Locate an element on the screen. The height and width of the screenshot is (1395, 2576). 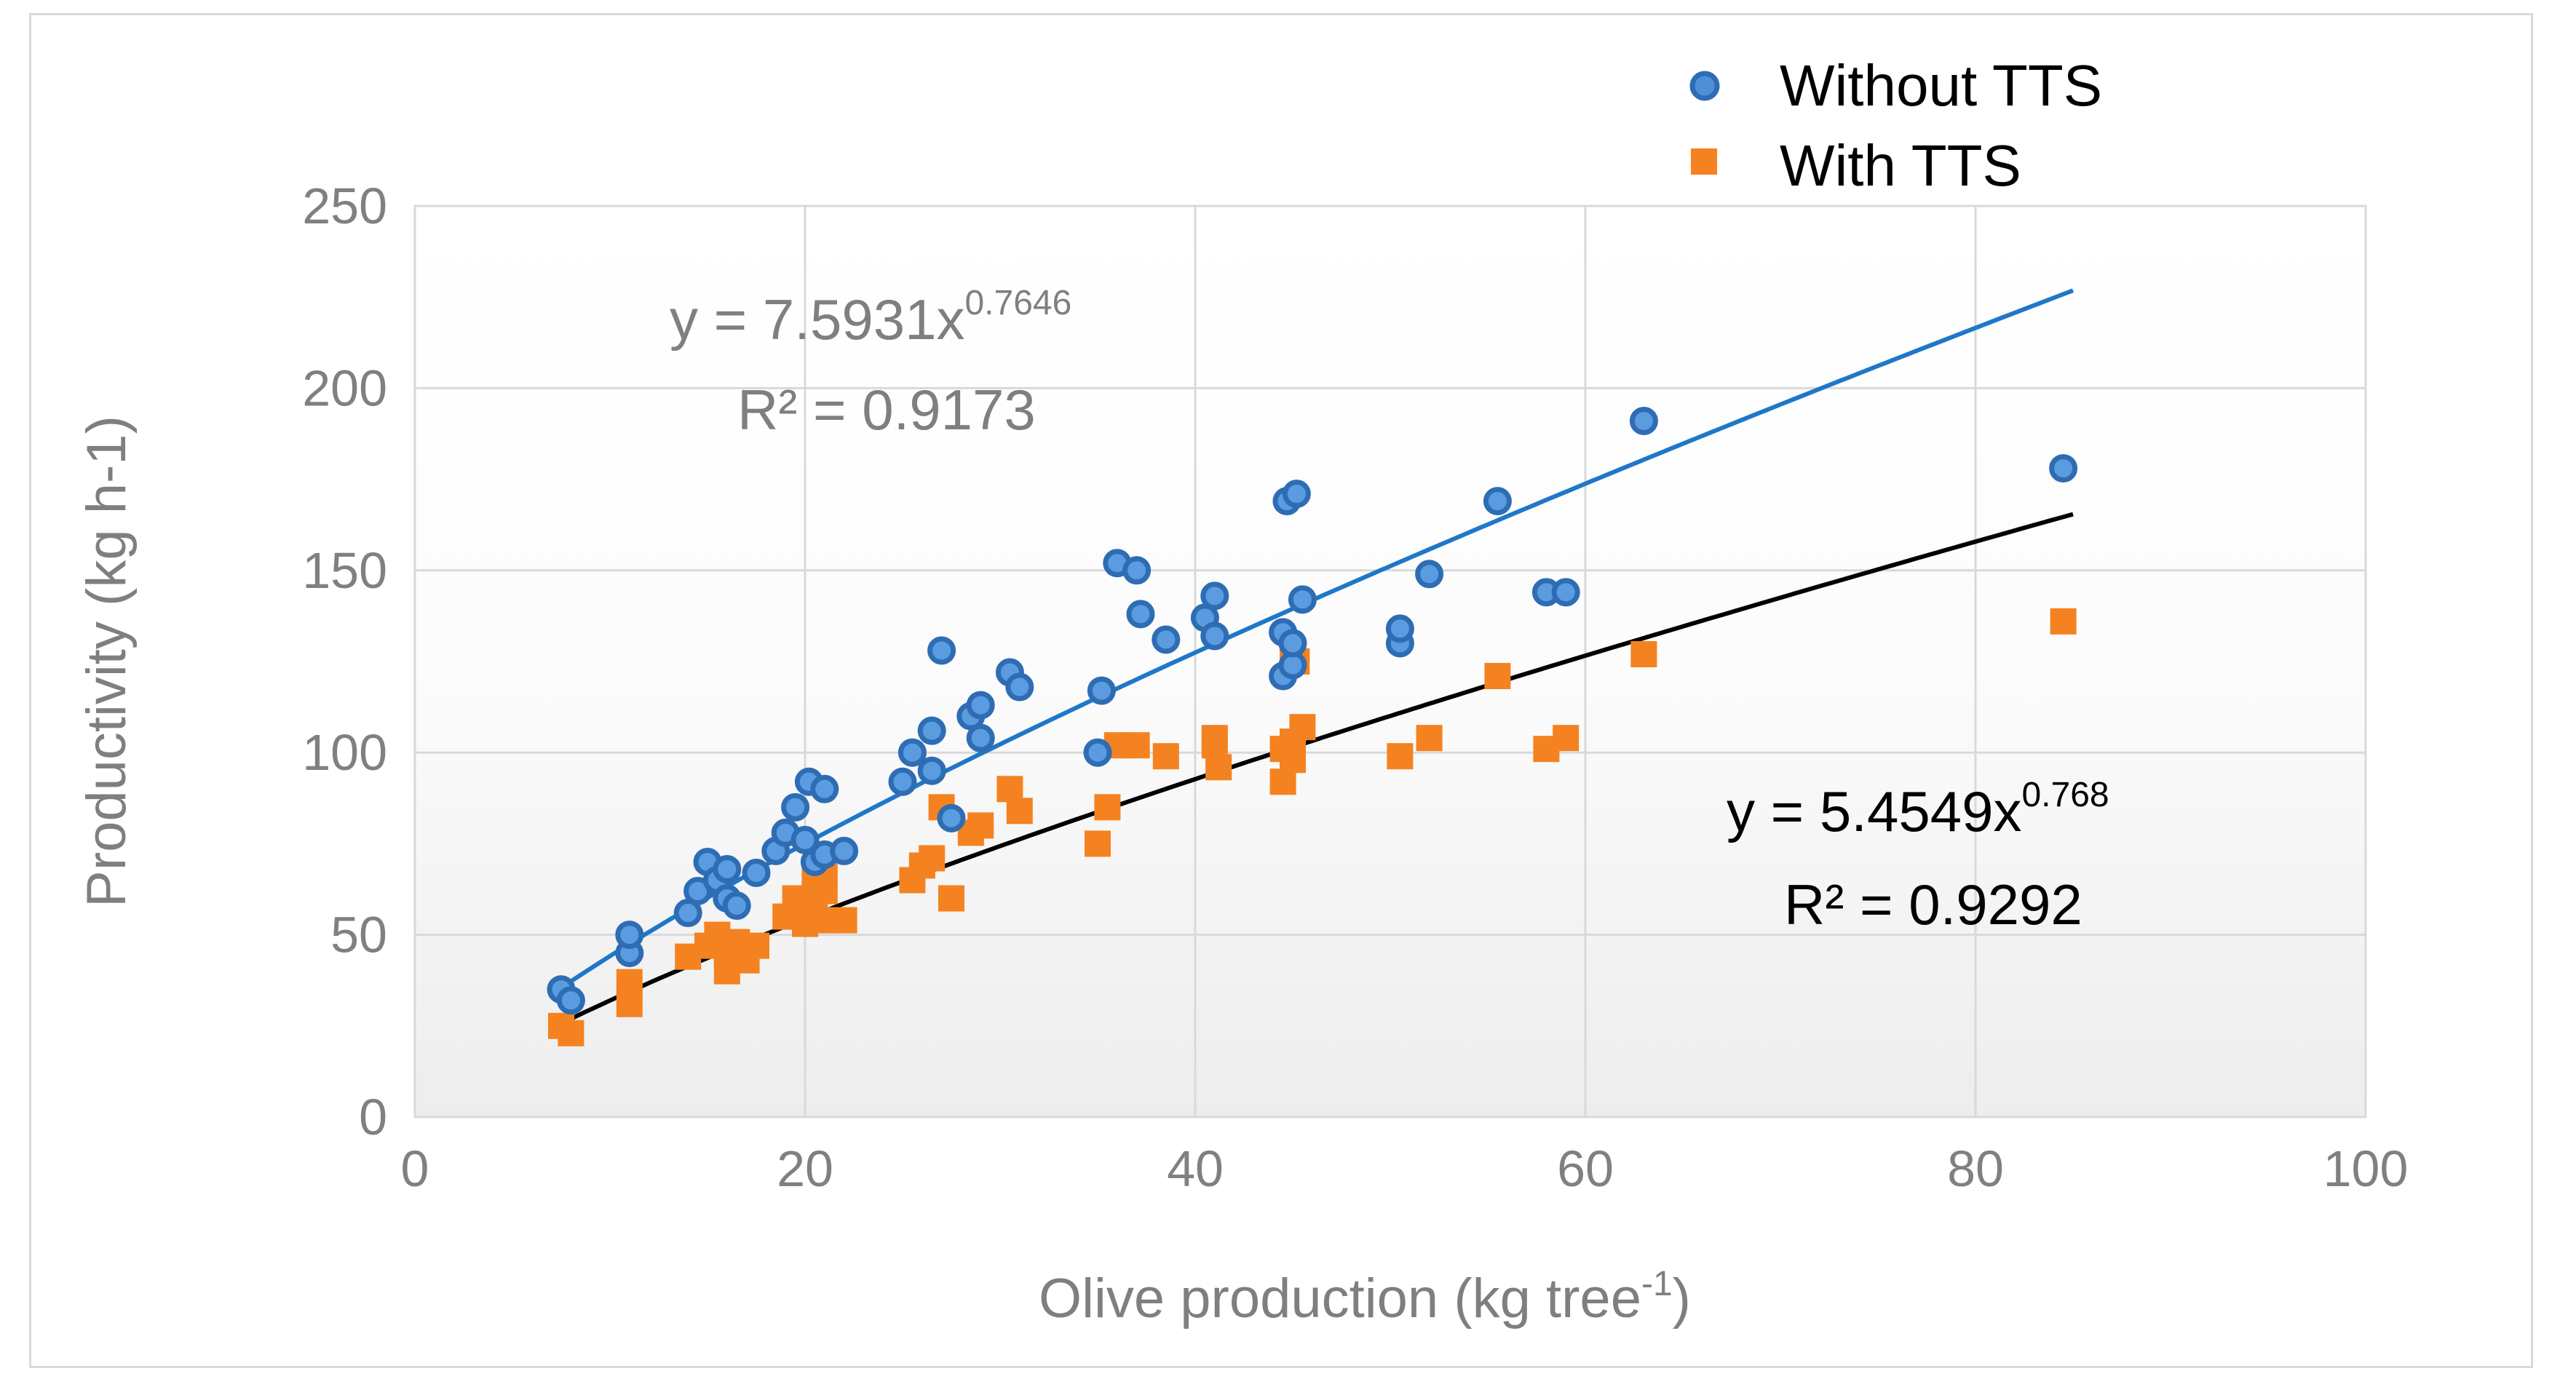
y-tick-label-150: 150 is located at coordinates (344, 570).